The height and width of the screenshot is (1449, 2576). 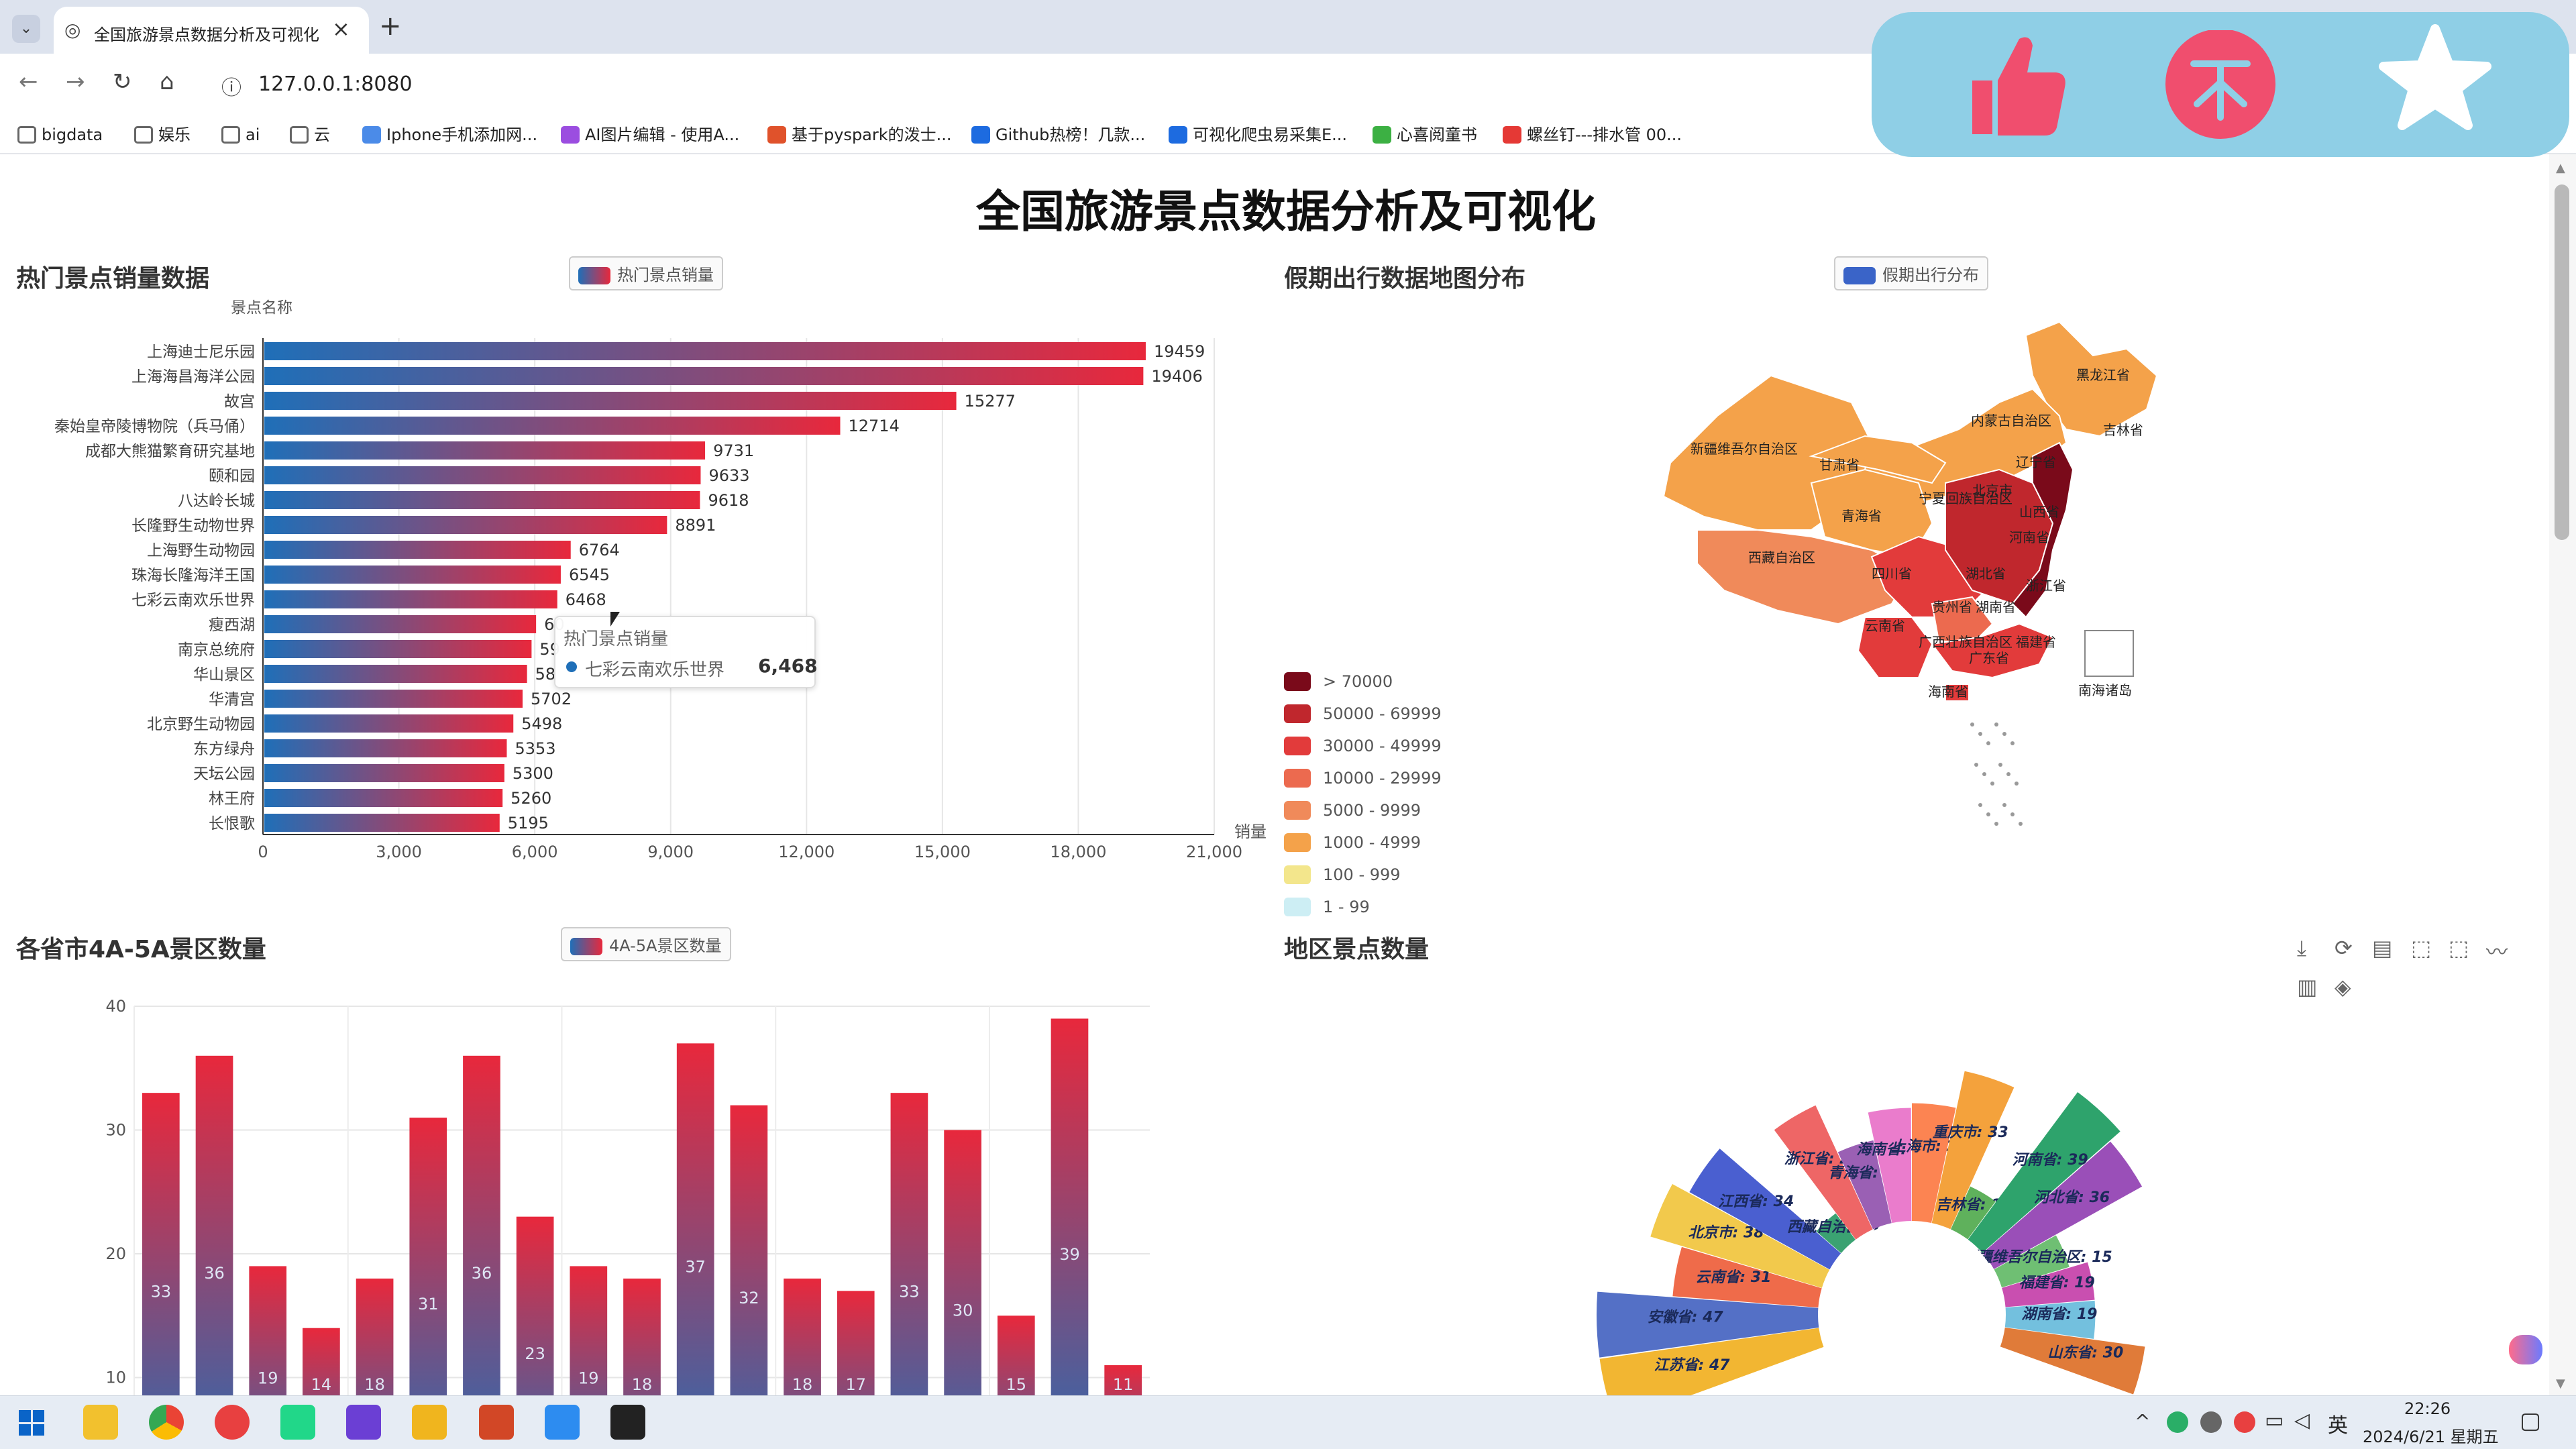 What do you see at coordinates (1878, 459) in the screenshot?
I see `map-region-gansu` at bounding box center [1878, 459].